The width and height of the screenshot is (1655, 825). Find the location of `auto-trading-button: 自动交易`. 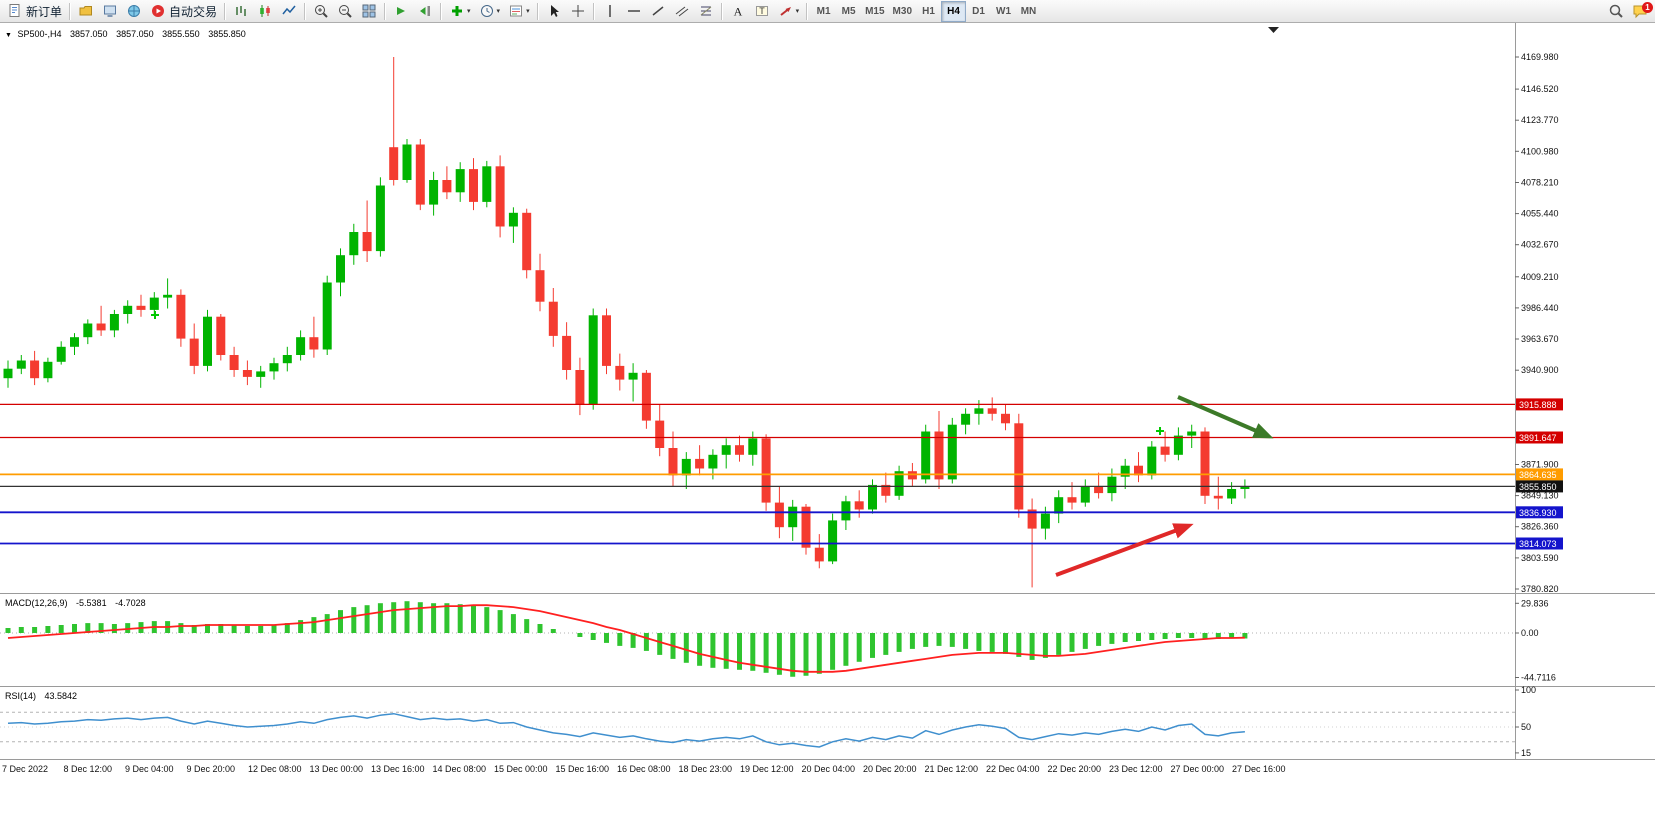

auto-trading-button: 自动交易 is located at coordinates (183, 11).